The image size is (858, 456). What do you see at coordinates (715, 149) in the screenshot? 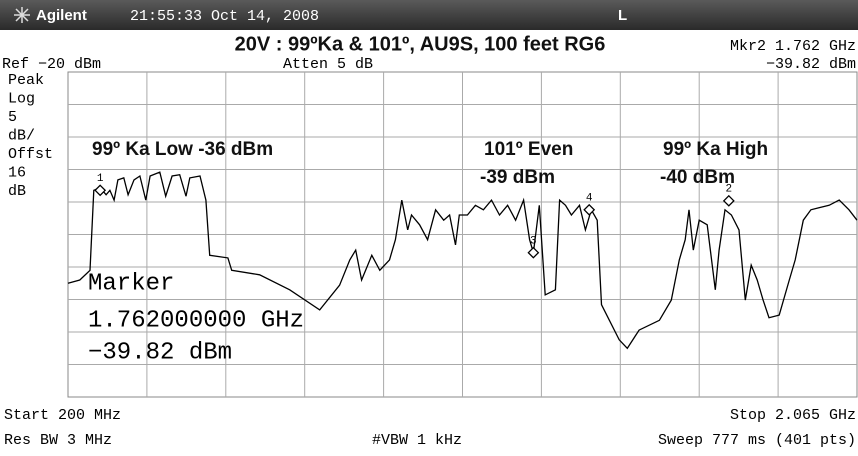
I see `annotation: 99º Ka High` at bounding box center [715, 149].